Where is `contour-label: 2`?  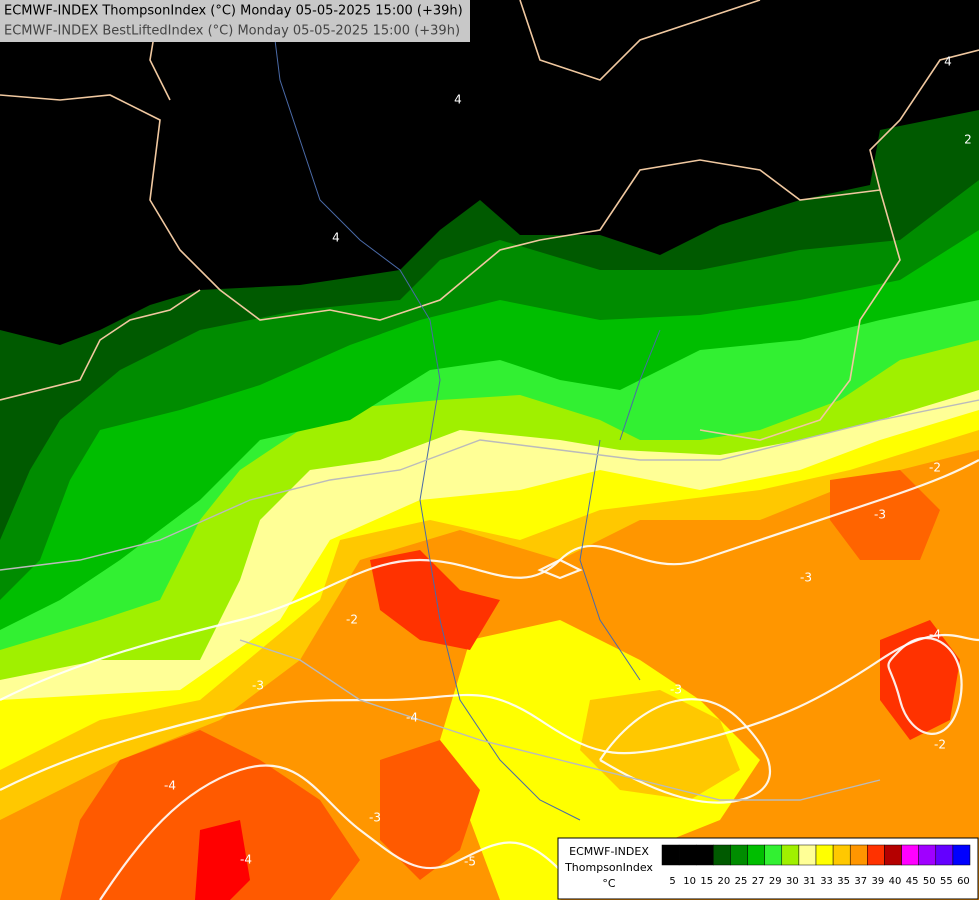
contour-label: 2 is located at coordinates (968, 140).